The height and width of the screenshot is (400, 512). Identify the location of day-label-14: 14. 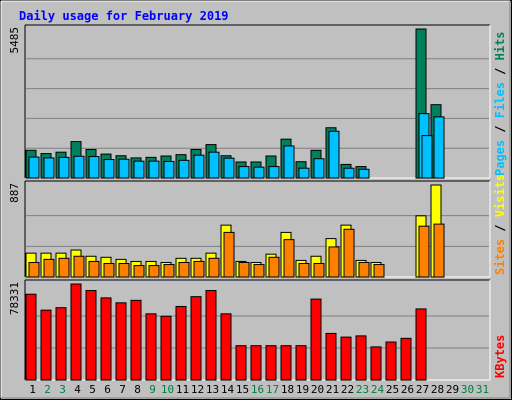
(228, 389).